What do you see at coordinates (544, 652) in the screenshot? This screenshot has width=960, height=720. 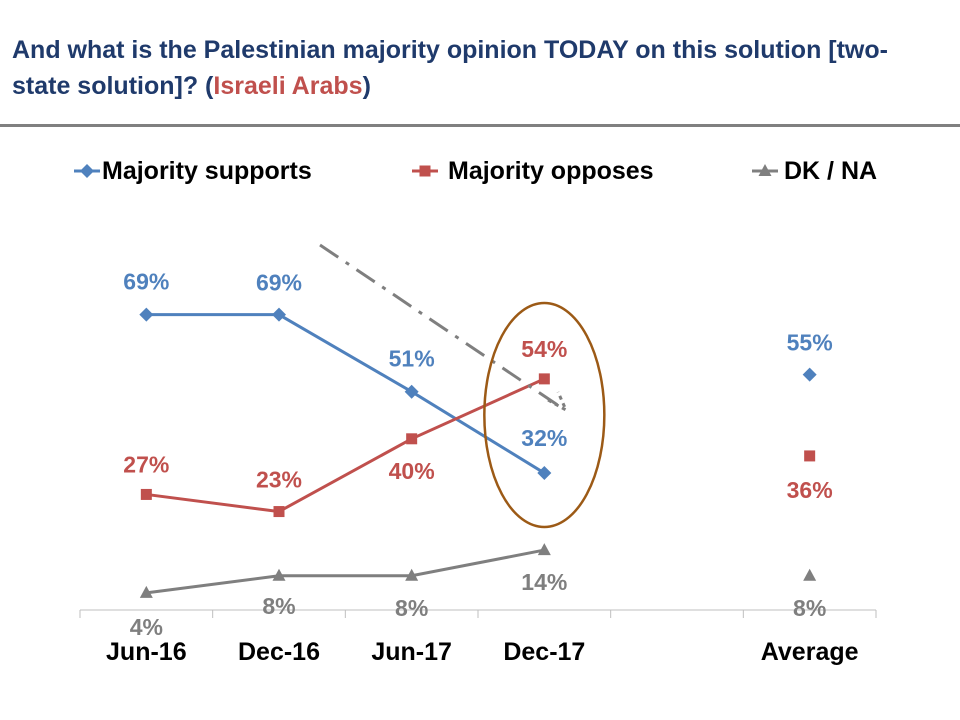 I see `x-tick-label: Dec-17` at bounding box center [544, 652].